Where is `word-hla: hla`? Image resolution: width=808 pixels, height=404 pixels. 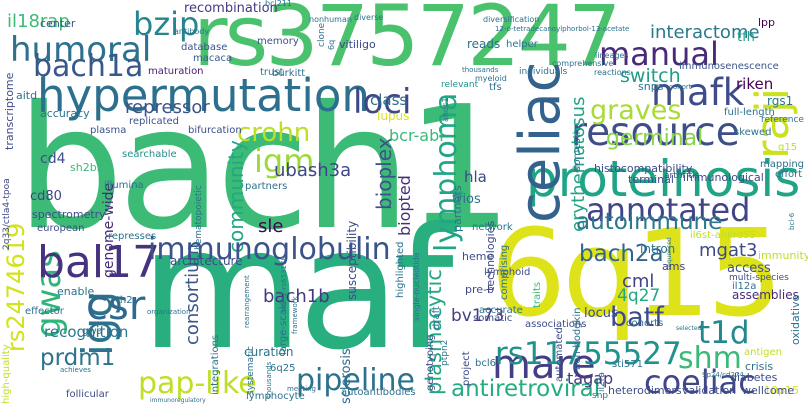
word-hla: hla is located at coordinates (475, 177).